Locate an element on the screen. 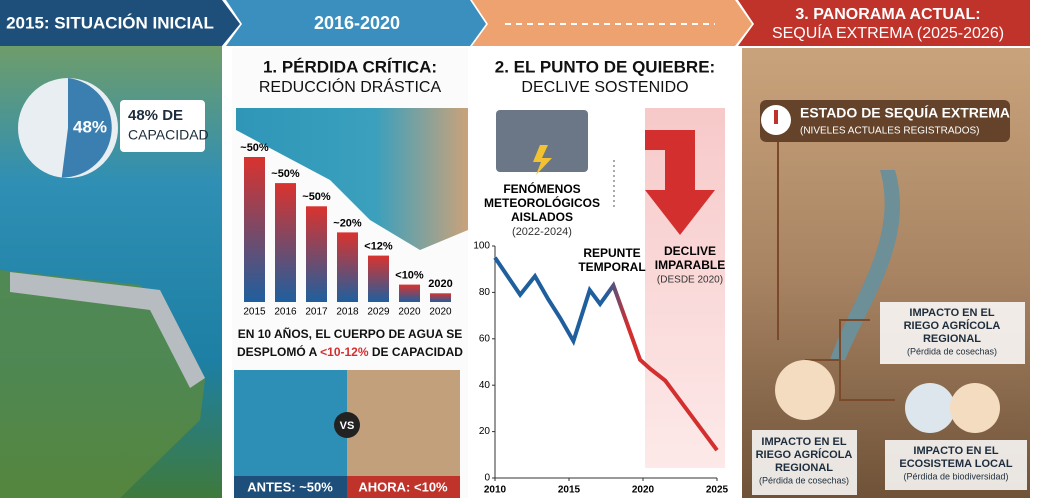  events-label: FENÓMENOS is located at coordinates (541, 188).